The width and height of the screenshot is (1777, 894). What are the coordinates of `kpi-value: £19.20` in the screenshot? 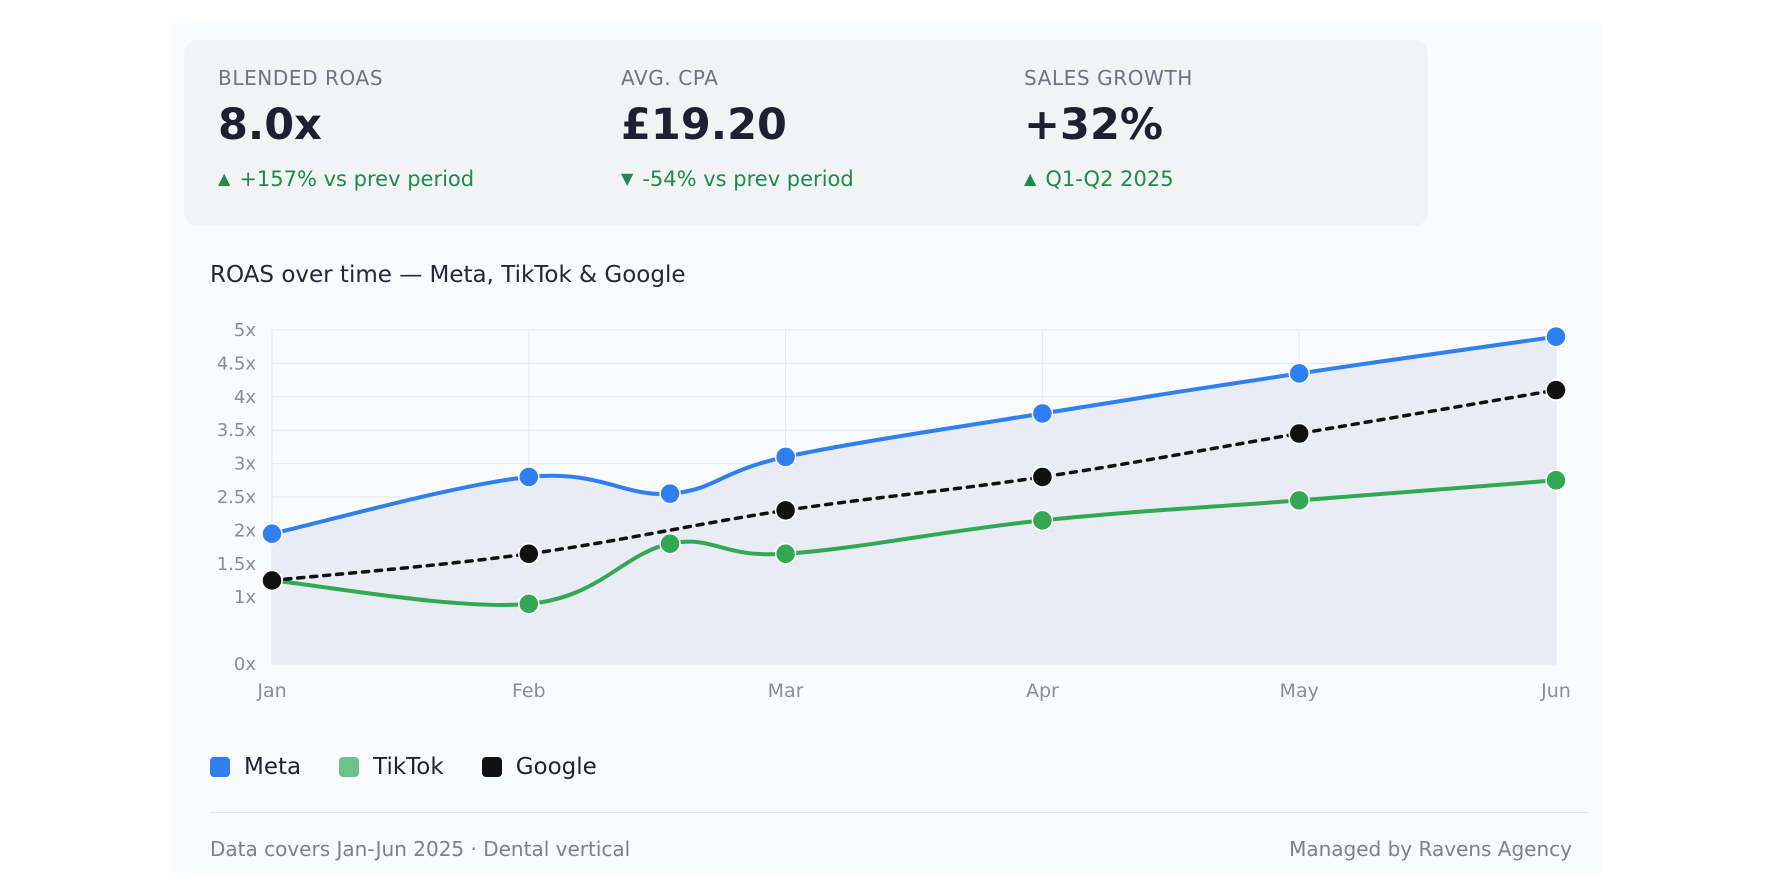 It's located at (704, 125).